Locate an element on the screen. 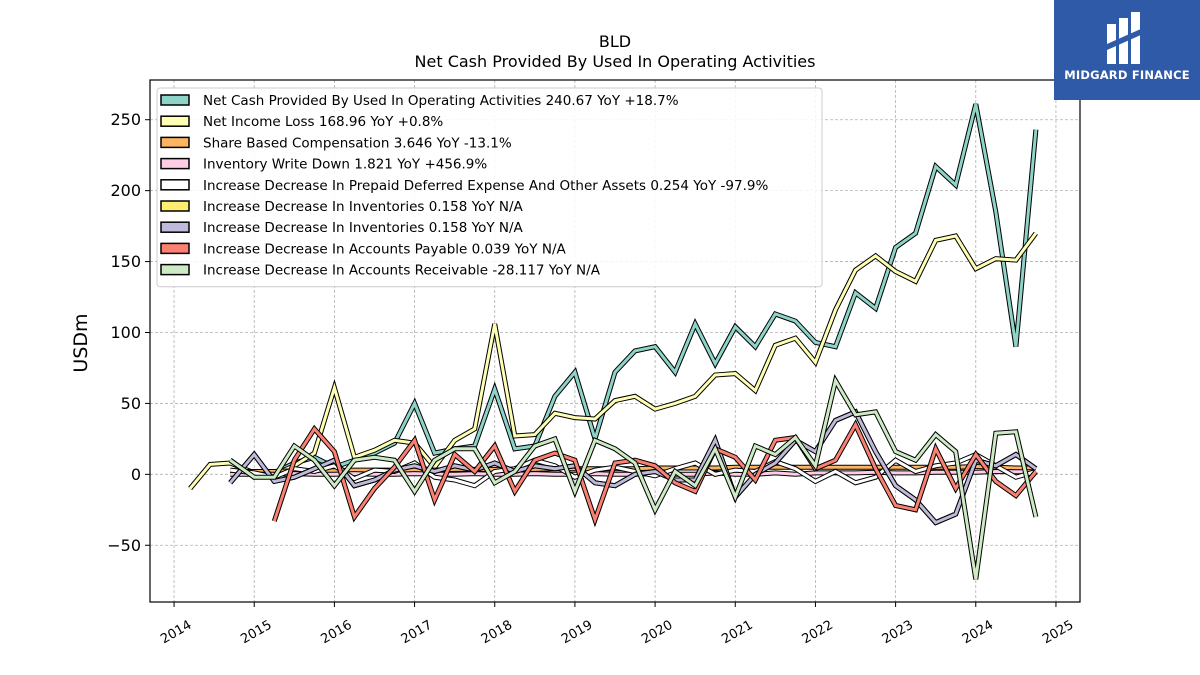 This screenshot has height=675, width=1200. legend-label: Net Income Loss 168.96 YoY +0.8% is located at coordinates (323, 122).